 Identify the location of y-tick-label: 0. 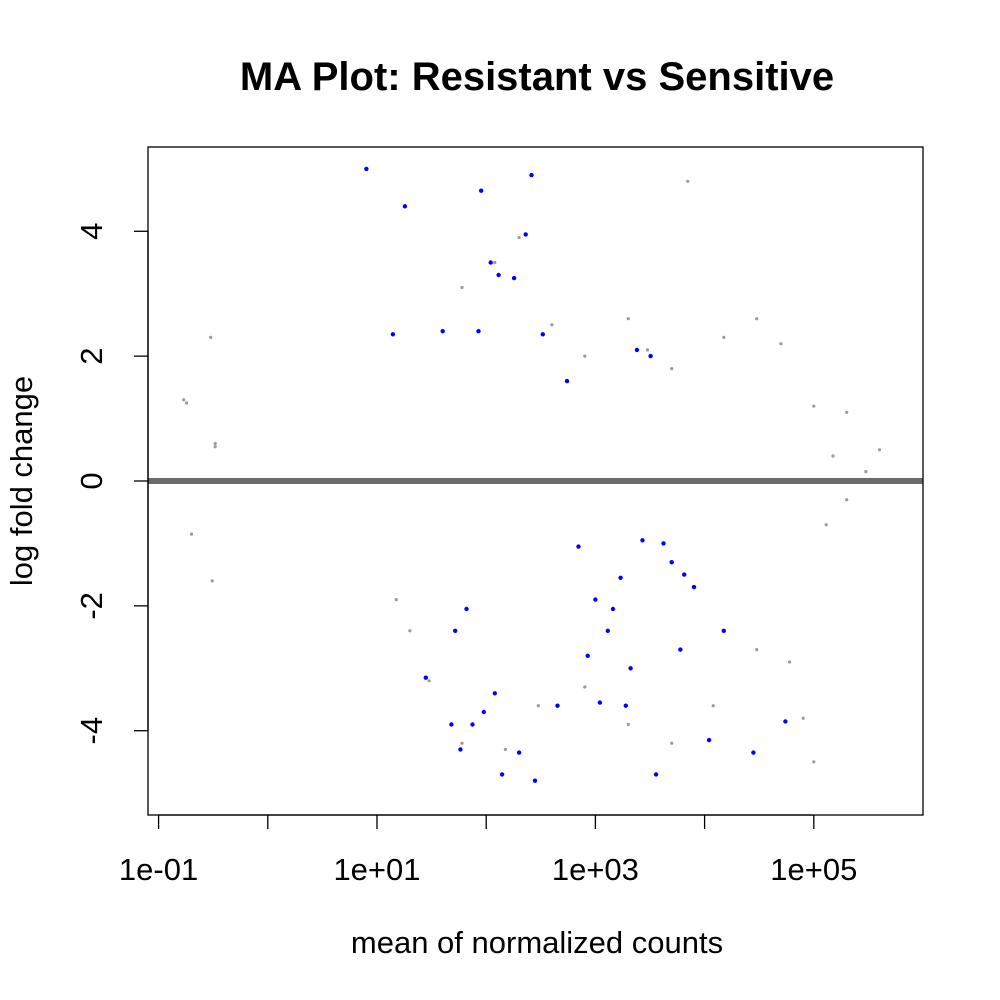
(91, 480).